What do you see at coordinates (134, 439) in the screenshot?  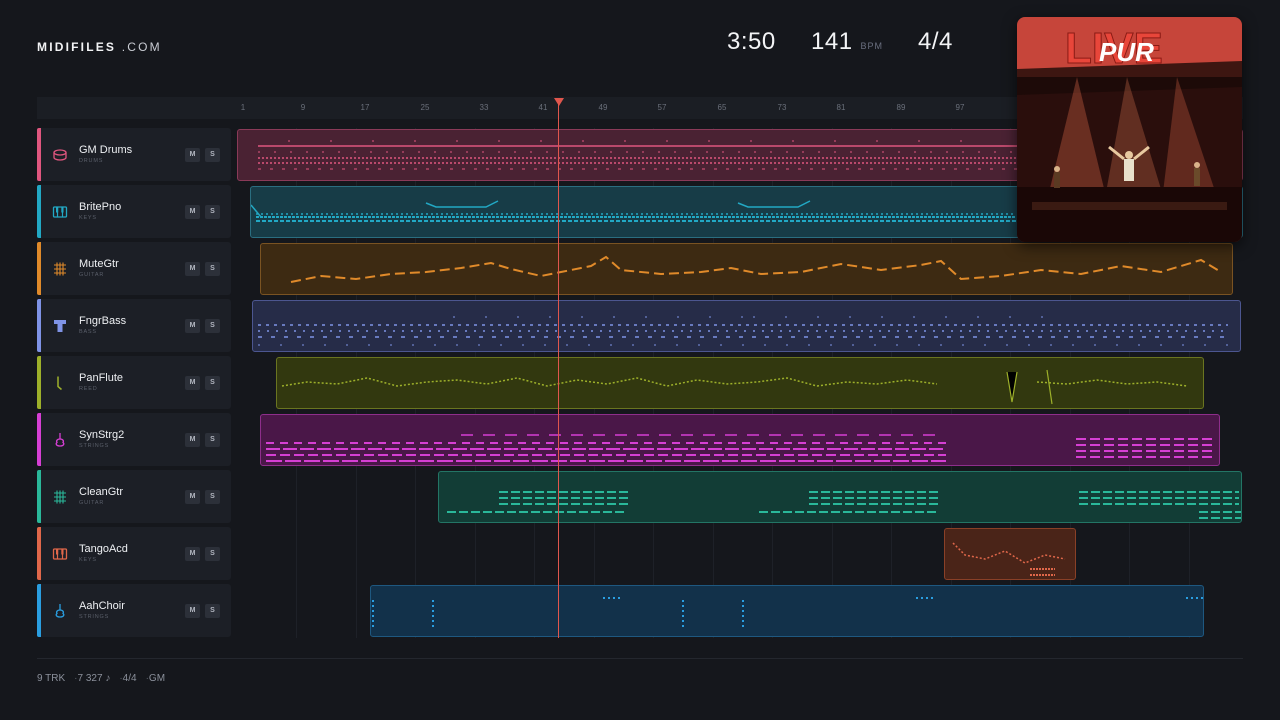 I see `track-header-synstrg2: SynStrg2 STRINGS M S` at bounding box center [134, 439].